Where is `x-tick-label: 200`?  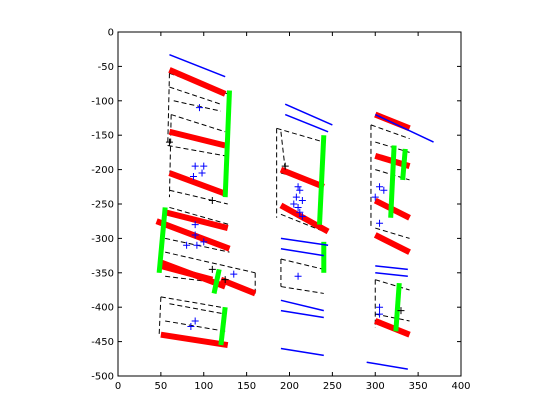
x-tick-label: 200 is located at coordinates (289, 386).